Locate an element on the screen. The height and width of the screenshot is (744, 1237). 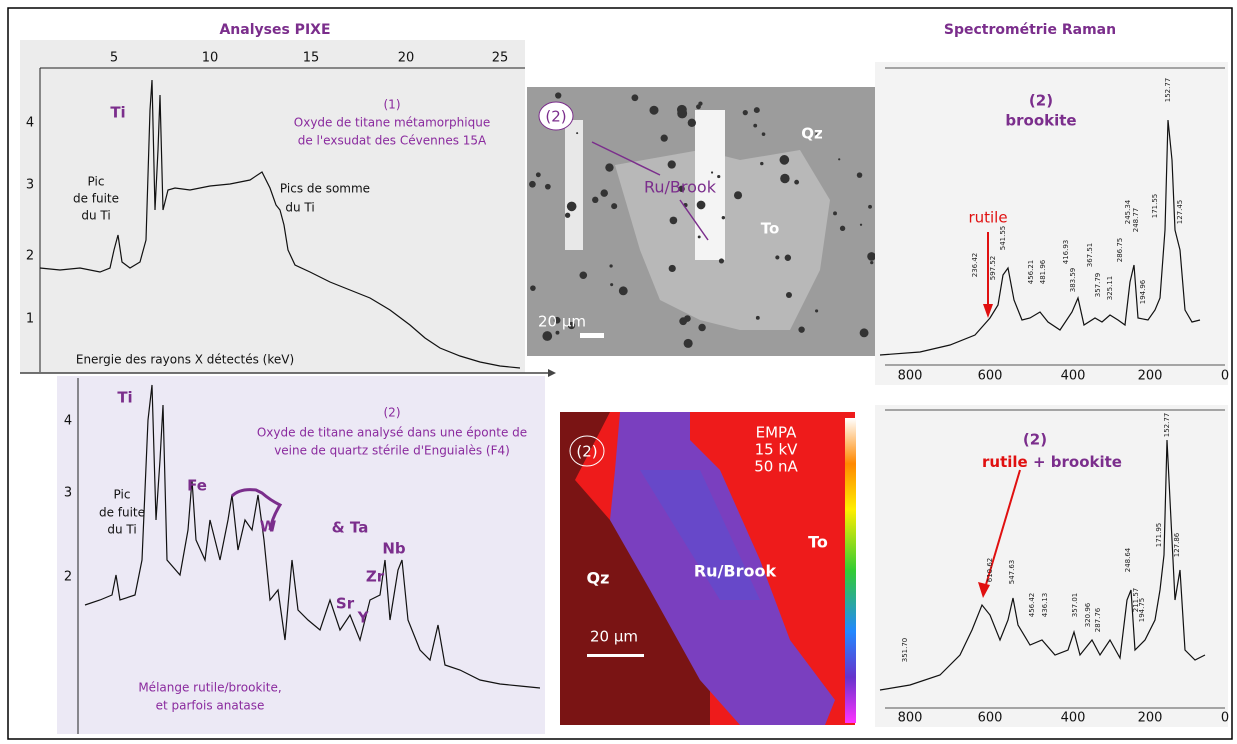
sem-image: (2) Qz Ru/Brook To 20 µm is located at coordinates (702, 221).